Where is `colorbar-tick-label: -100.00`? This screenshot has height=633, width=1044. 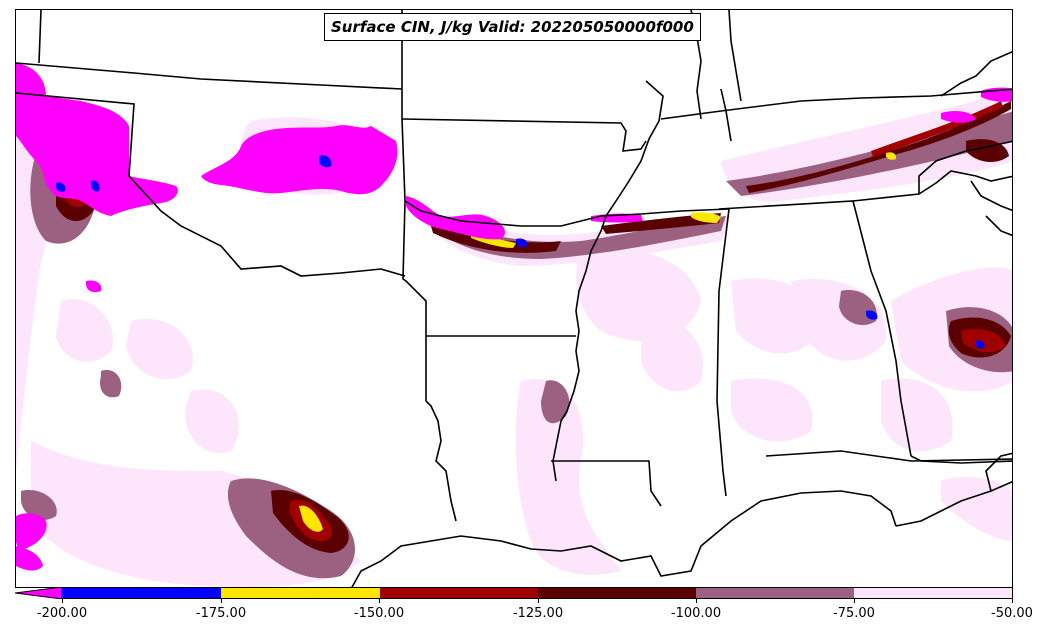 colorbar-tick-label: -100.00 is located at coordinates (696, 613).